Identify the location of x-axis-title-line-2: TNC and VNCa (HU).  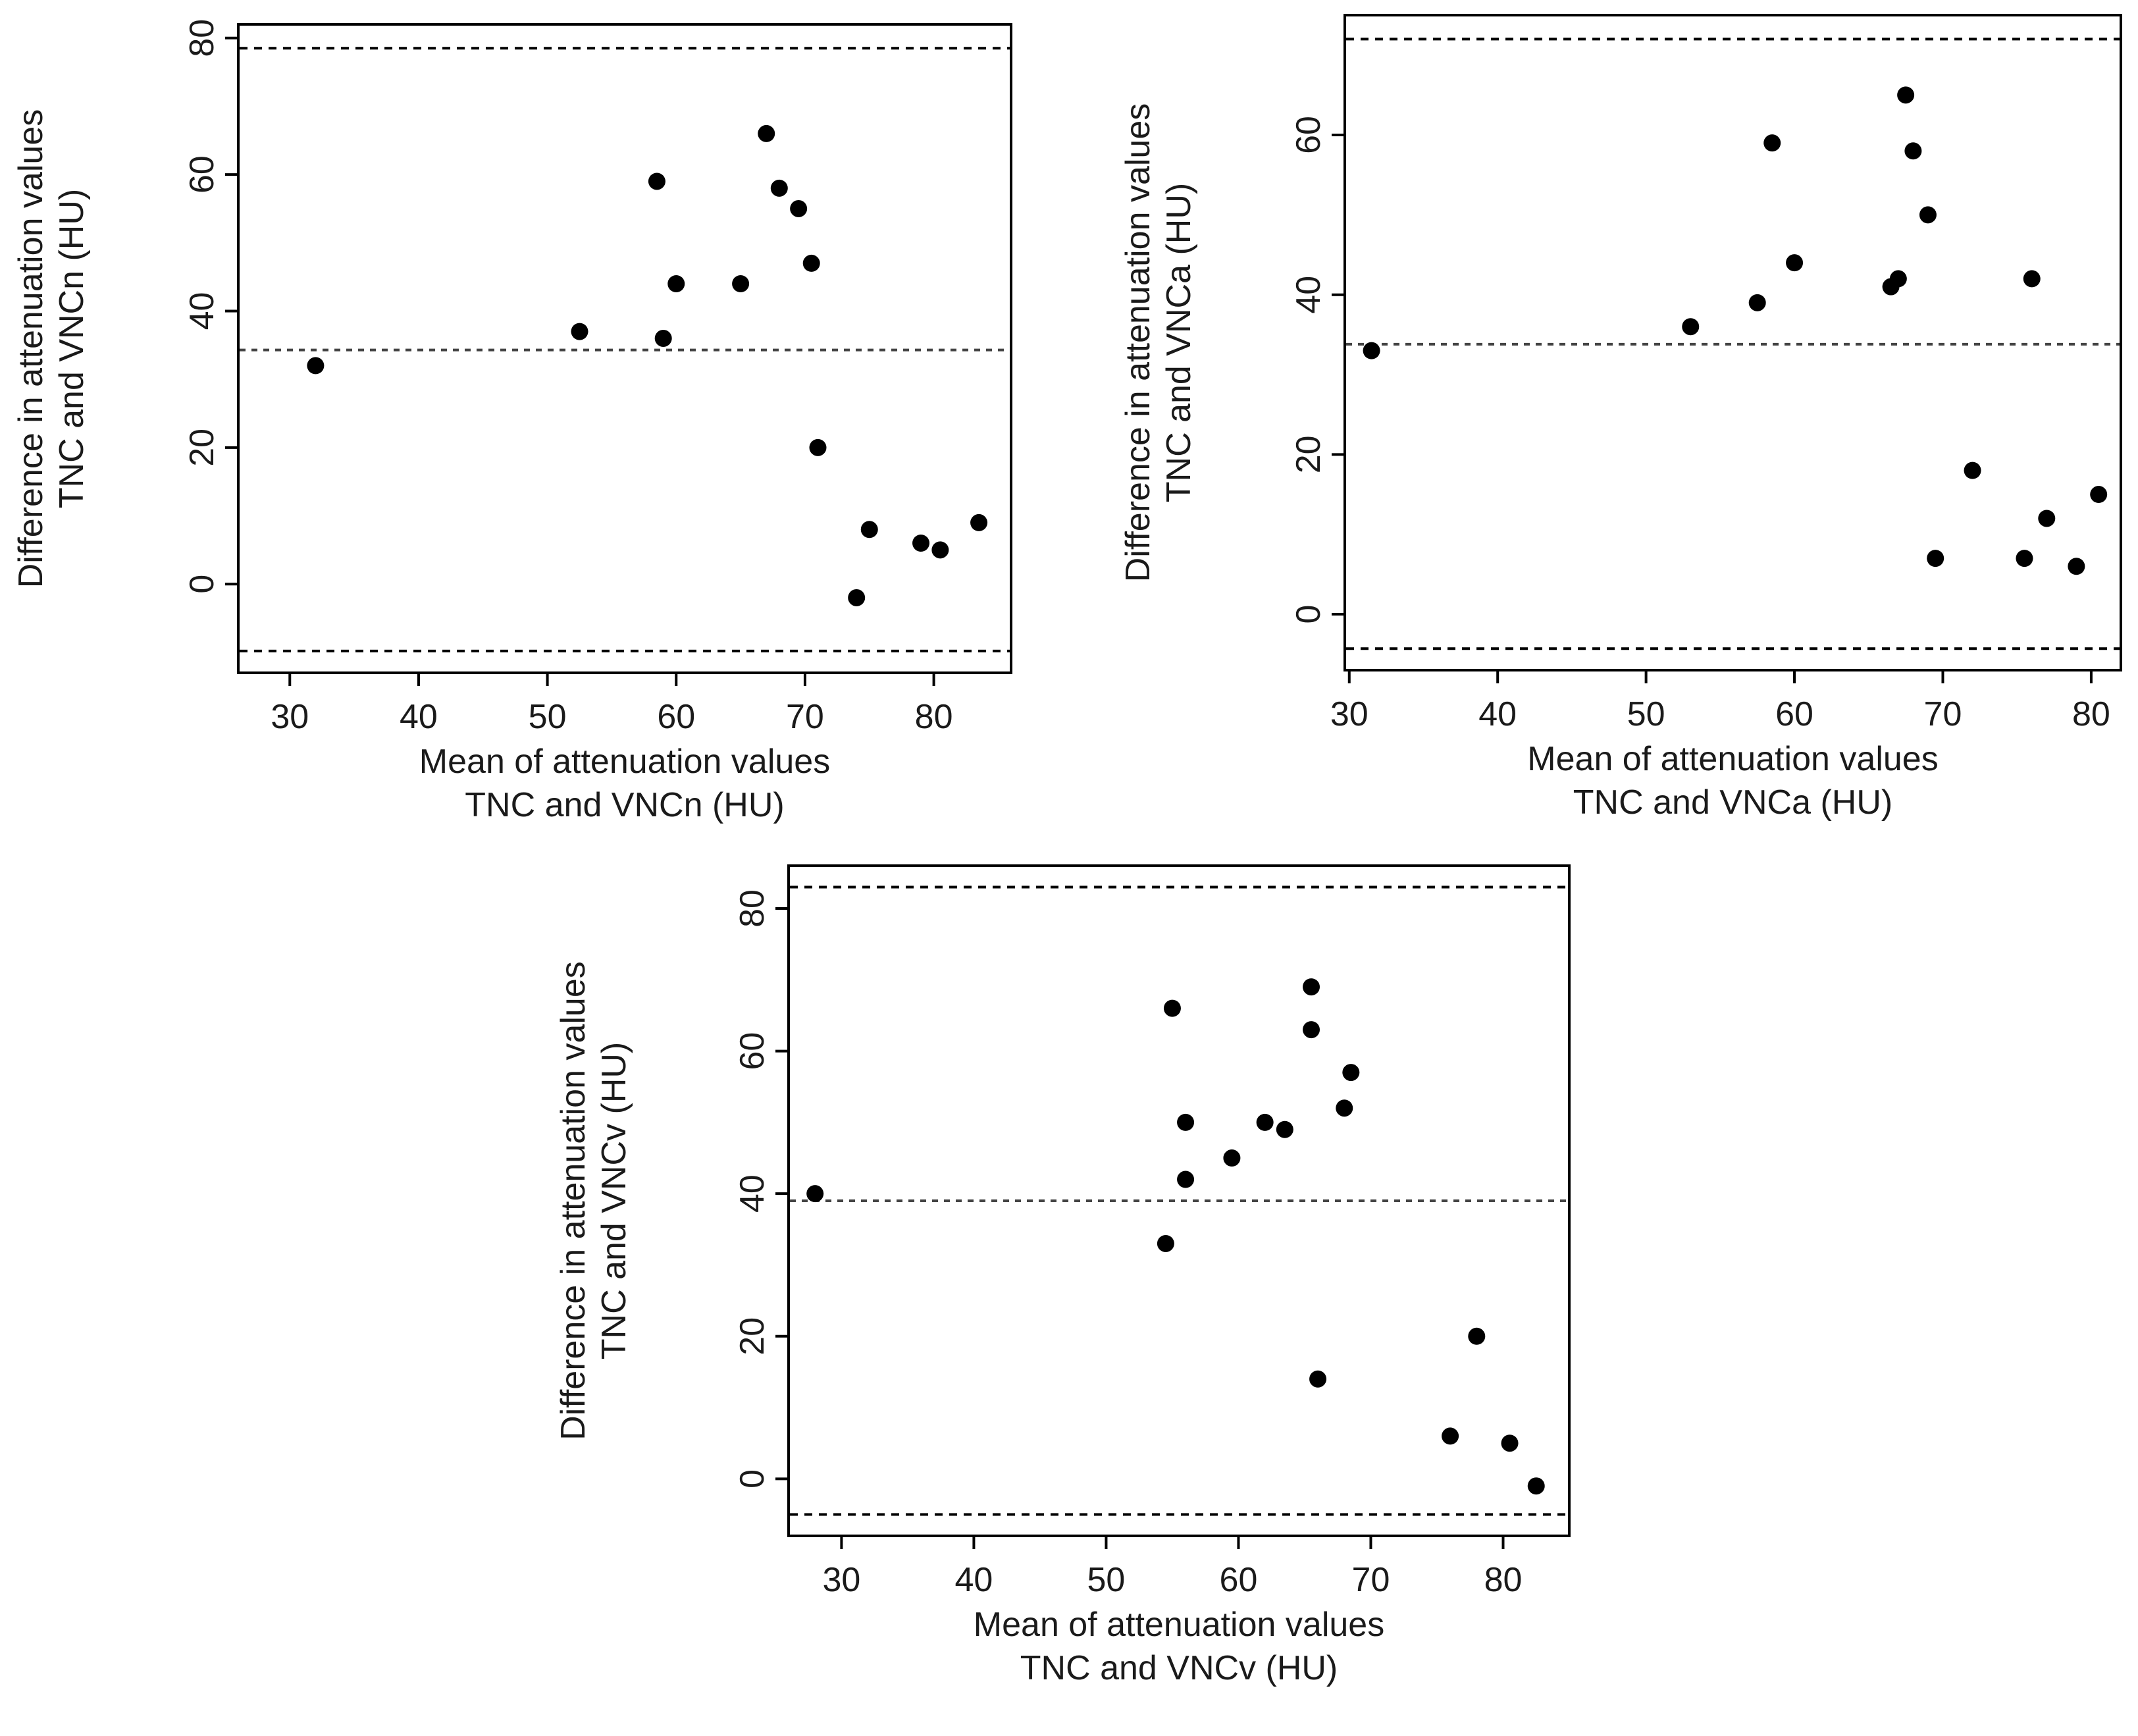
(1732, 802).